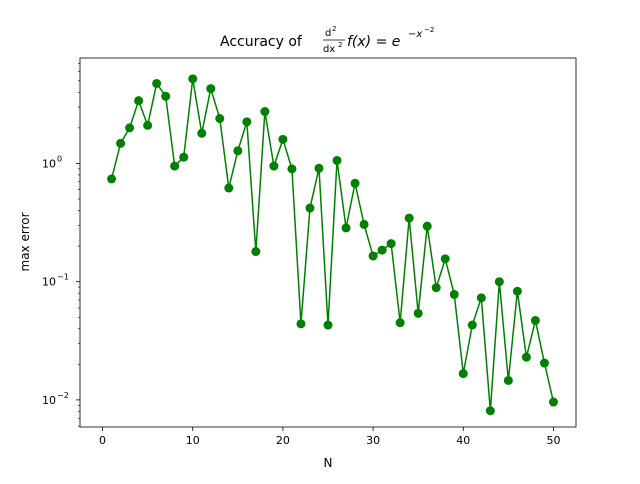 This screenshot has height=484, width=640. Describe the element at coordinates (553, 440) in the screenshot. I see `x-tick-label: 50` at that location.